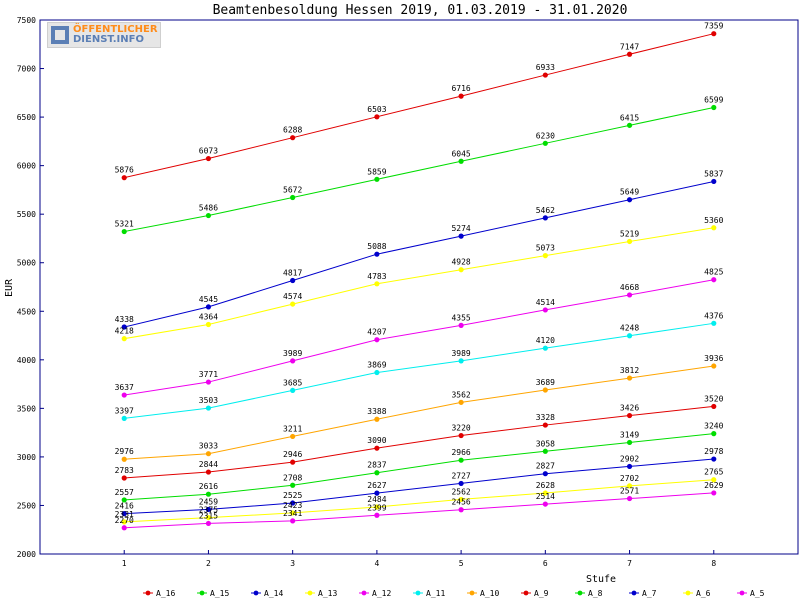 The image size is (800, 600). I want to click on legend-label: A_7, so click(649, 593).